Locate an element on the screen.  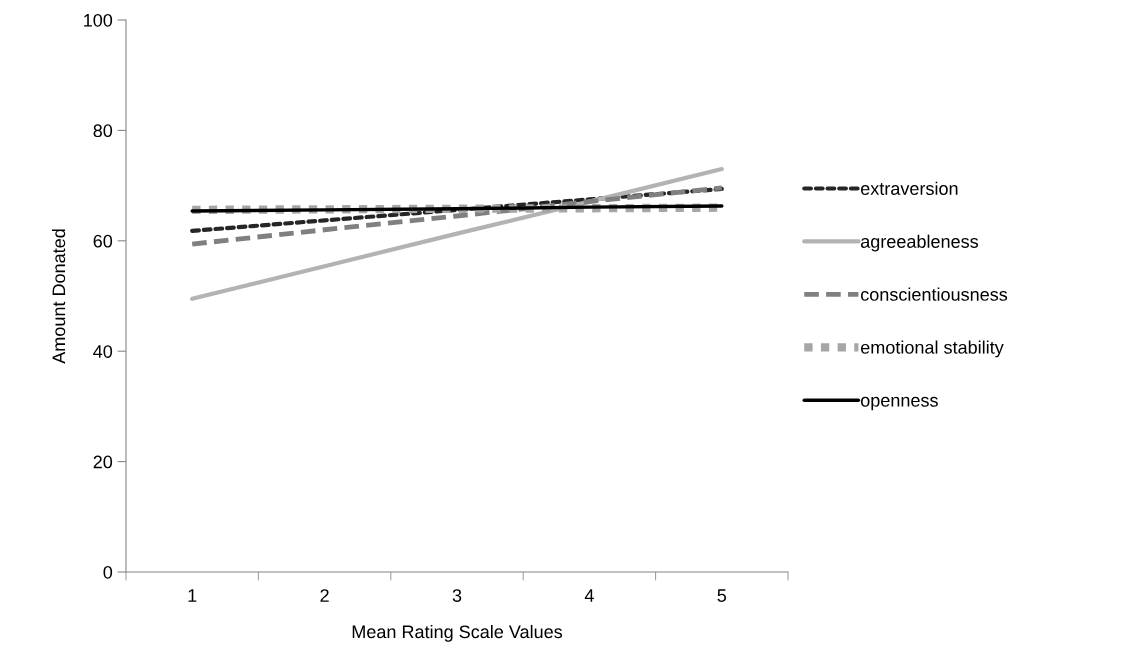
x-tick-label: 1 is located at coordinates (192, 595).